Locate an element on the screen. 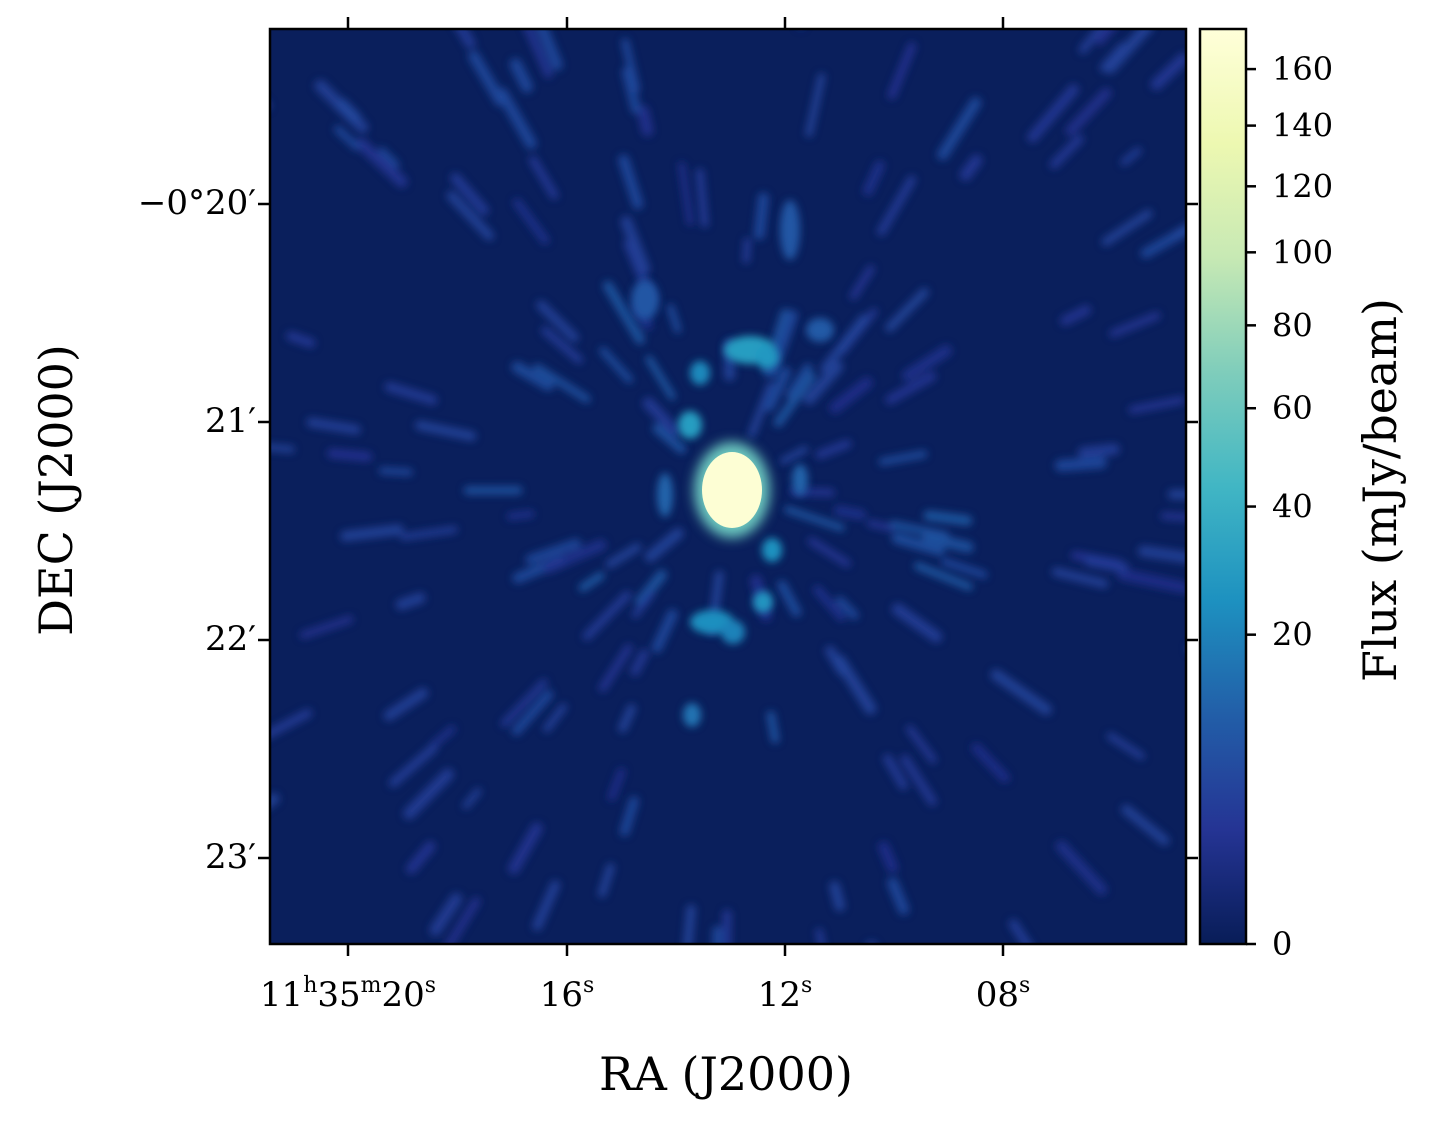  colorbar: 0 20 40 60 80 100 120 140 160 Flux (mJy/beam) is located at coordinates (1302, 495).